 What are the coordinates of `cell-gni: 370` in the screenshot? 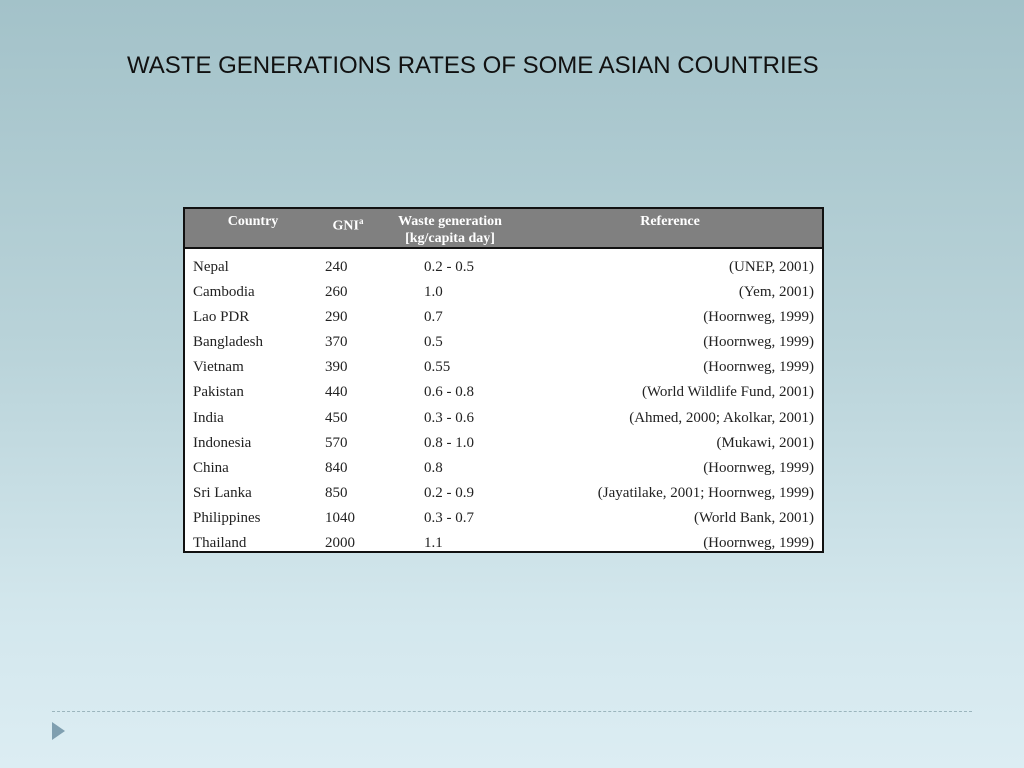 It's located at (336, 342).